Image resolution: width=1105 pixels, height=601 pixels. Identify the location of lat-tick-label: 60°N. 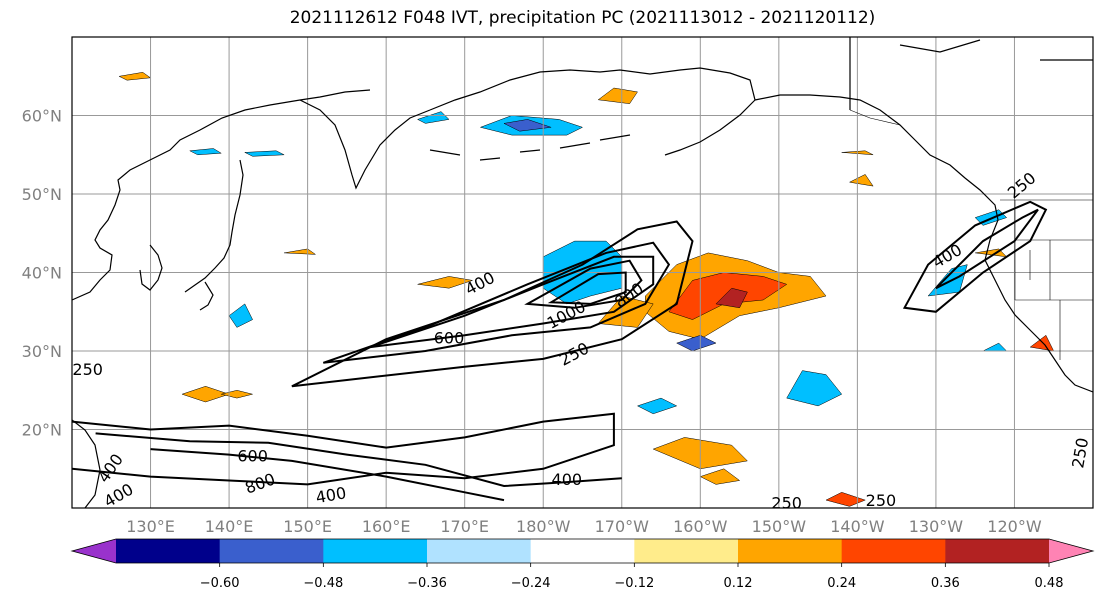
(42, 116).